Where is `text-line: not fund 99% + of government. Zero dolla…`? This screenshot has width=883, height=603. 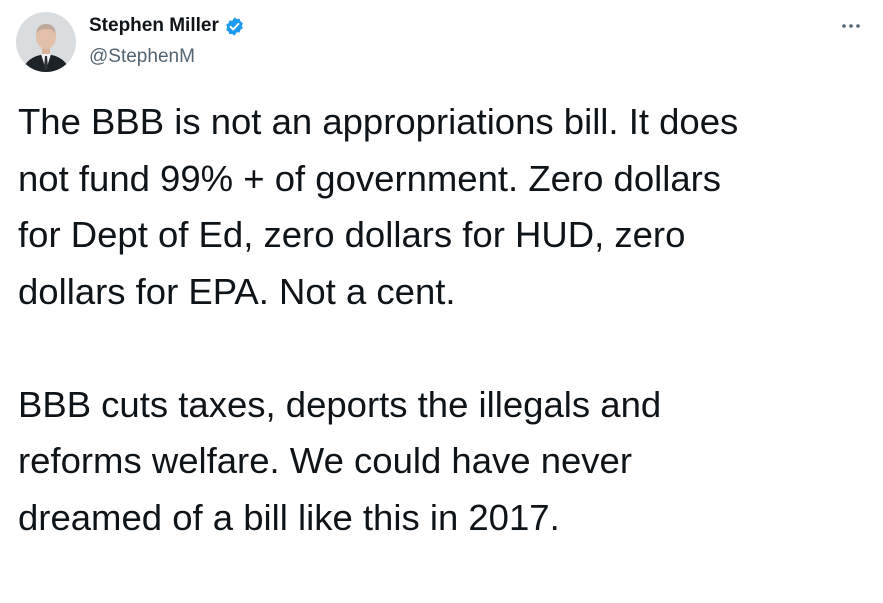
text-line: not fund 99% + of government. Zero dolla… is located at coordinates (370, 178).